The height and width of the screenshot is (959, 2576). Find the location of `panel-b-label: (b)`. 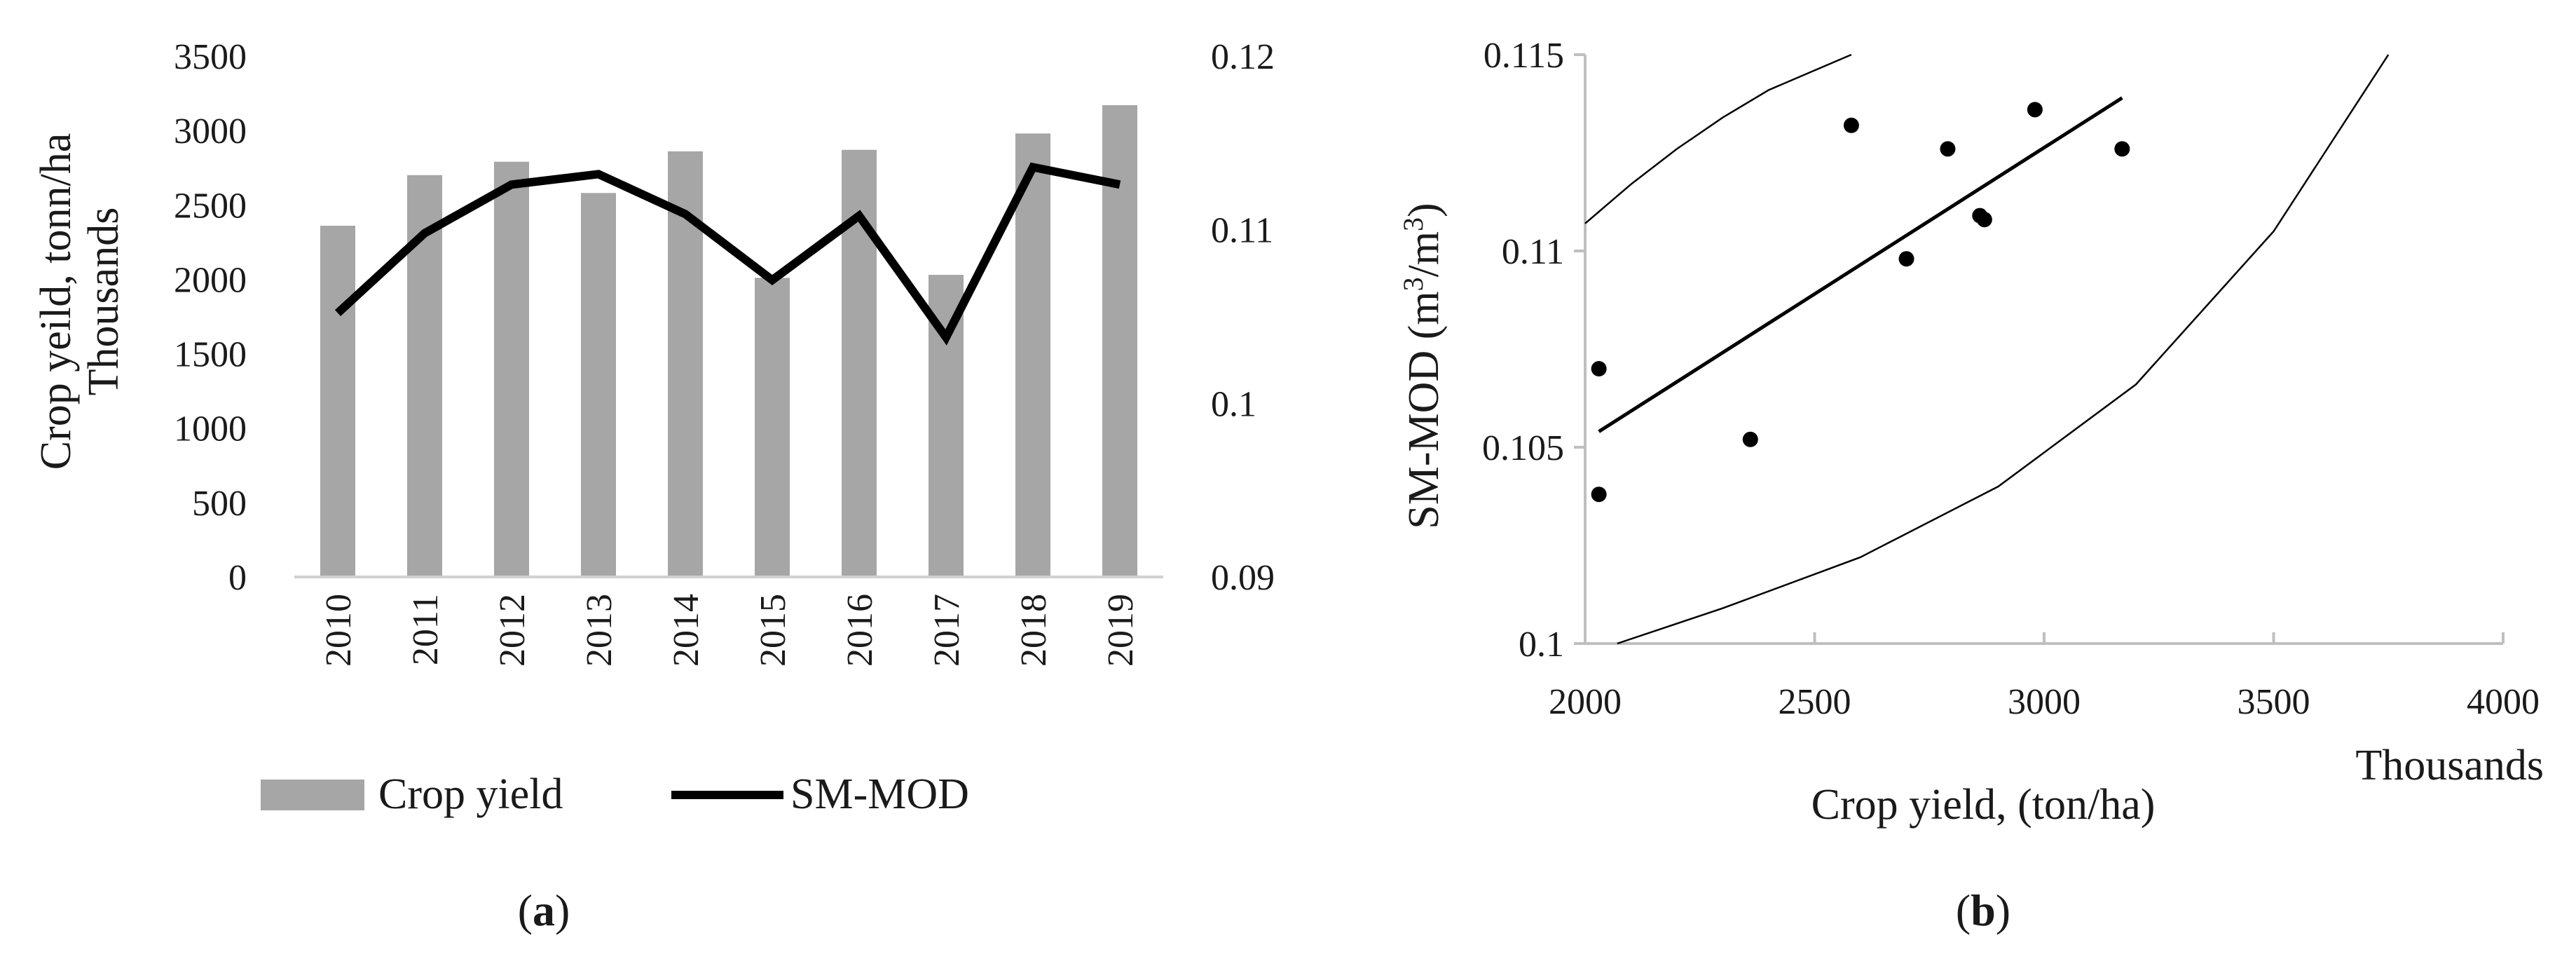

panel-b-label: (b) is located at coordinates (1983, 910).